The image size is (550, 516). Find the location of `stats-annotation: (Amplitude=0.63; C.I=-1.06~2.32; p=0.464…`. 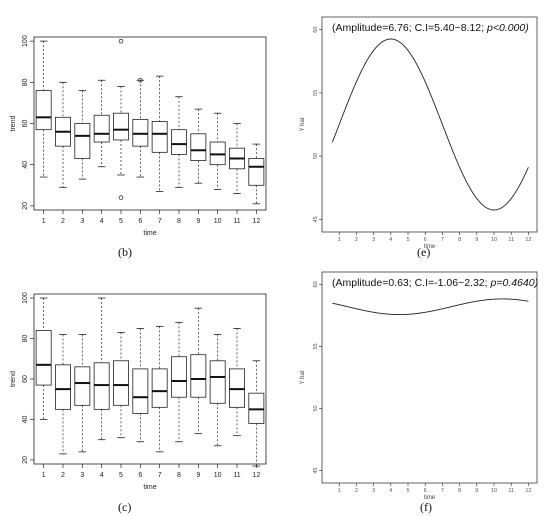

stats-annotation: (Amplitude=0.63; C.I=-1.06~2.32; p=0.464… is located at coordinates (435, 283).